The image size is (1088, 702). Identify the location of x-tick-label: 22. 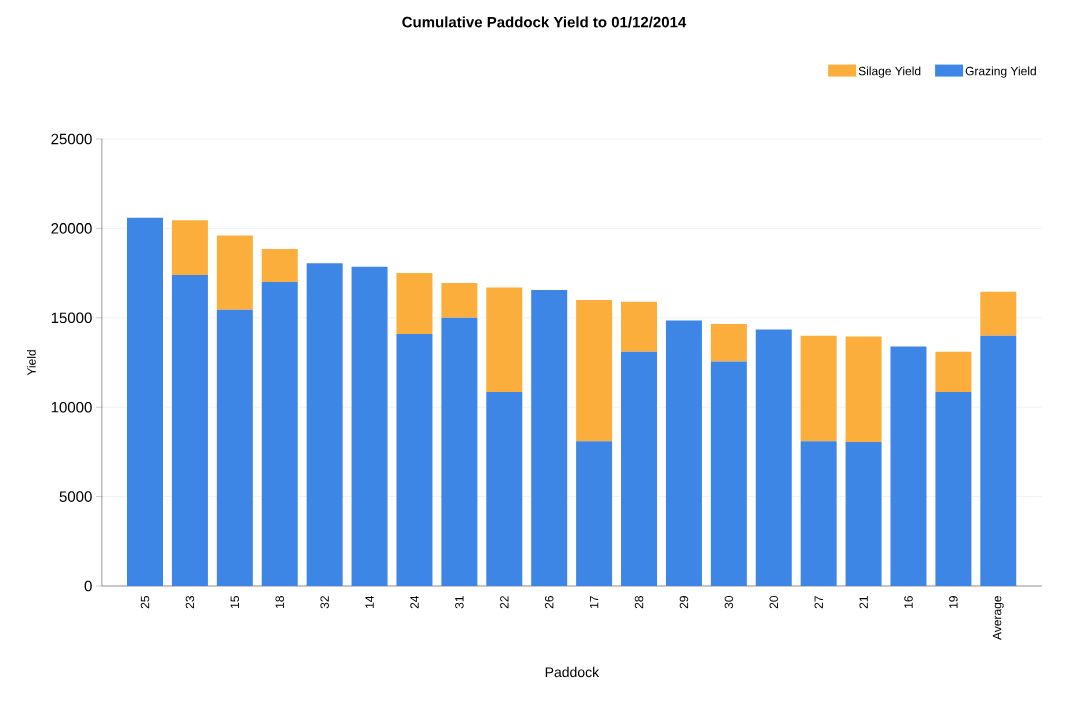
(504, 602).